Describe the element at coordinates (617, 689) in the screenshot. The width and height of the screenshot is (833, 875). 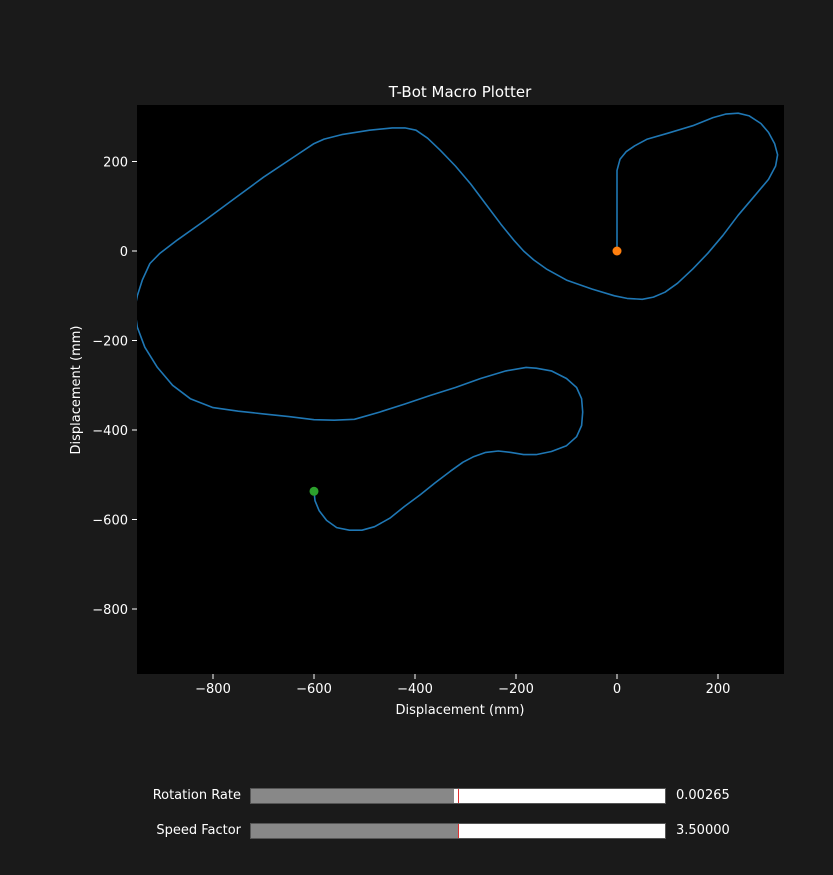
I see `x-tick-label: 0` at that location.